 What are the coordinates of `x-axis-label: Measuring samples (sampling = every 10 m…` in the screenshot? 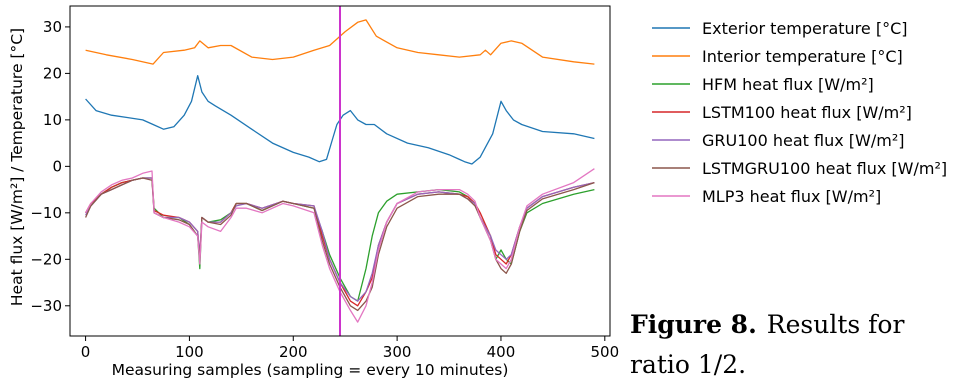 It's located at (310, 370).